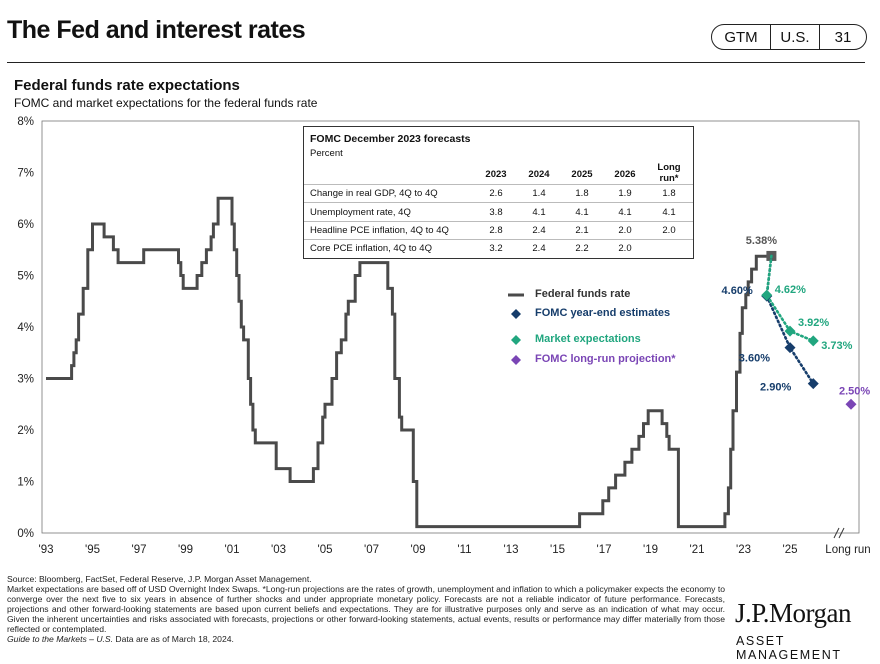 The image size is (880, 664). What do you see at coordinates (669, 173) in the screenshot?
I see `table-header: Long run*` at bounding box center [669, 173].